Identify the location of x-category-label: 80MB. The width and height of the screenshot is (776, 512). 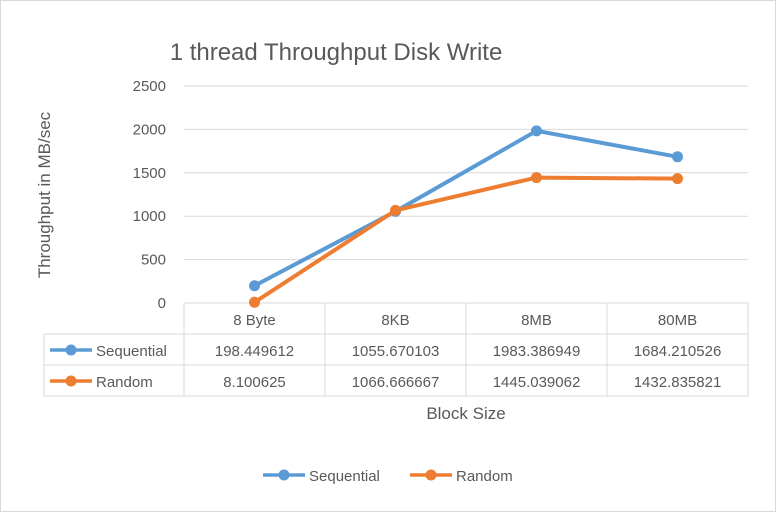
(677, 320).